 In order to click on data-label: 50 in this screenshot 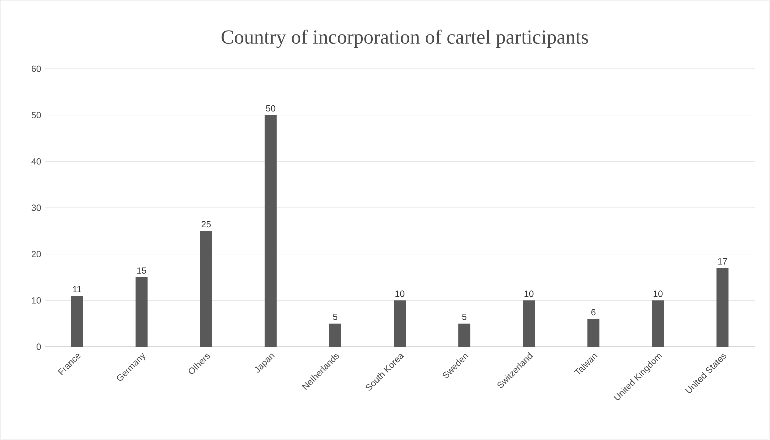, I will do `click(271, 108)`.